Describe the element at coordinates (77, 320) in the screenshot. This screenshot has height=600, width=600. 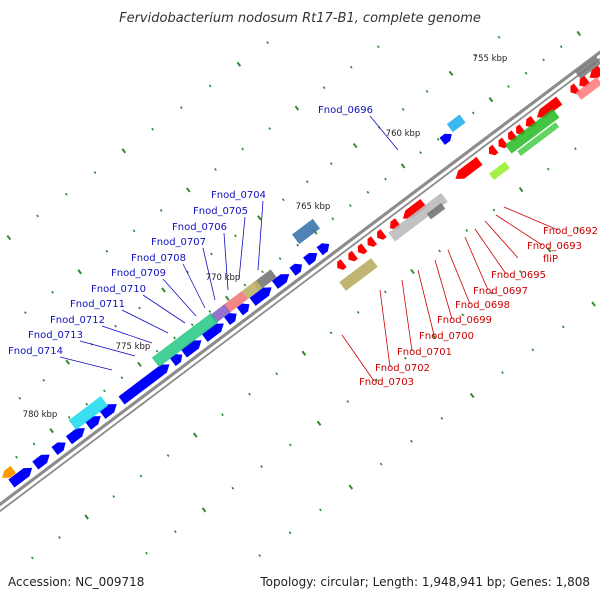
I see `minus-gene-label: Fnod_0712` at that location.